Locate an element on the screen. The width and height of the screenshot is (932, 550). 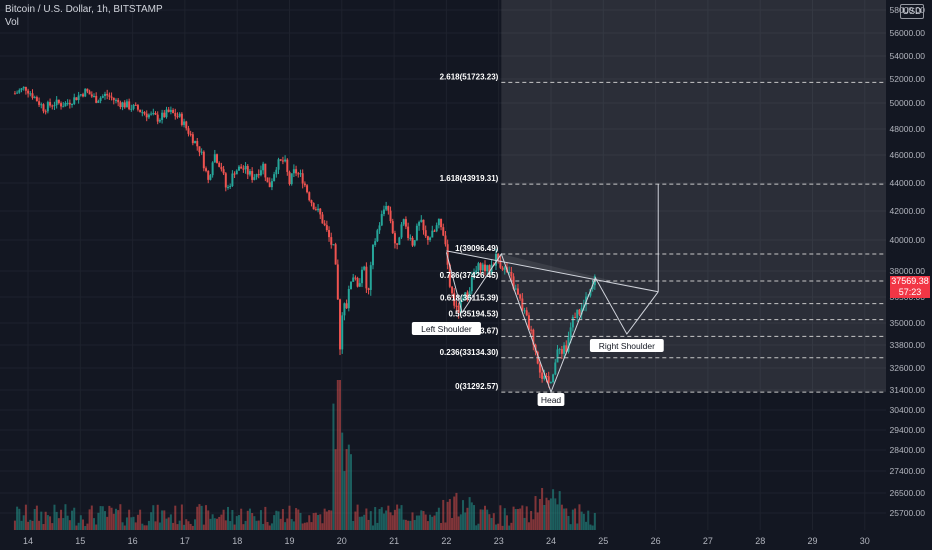
left-shoulder-label-box is located at coordinates (446, 328).